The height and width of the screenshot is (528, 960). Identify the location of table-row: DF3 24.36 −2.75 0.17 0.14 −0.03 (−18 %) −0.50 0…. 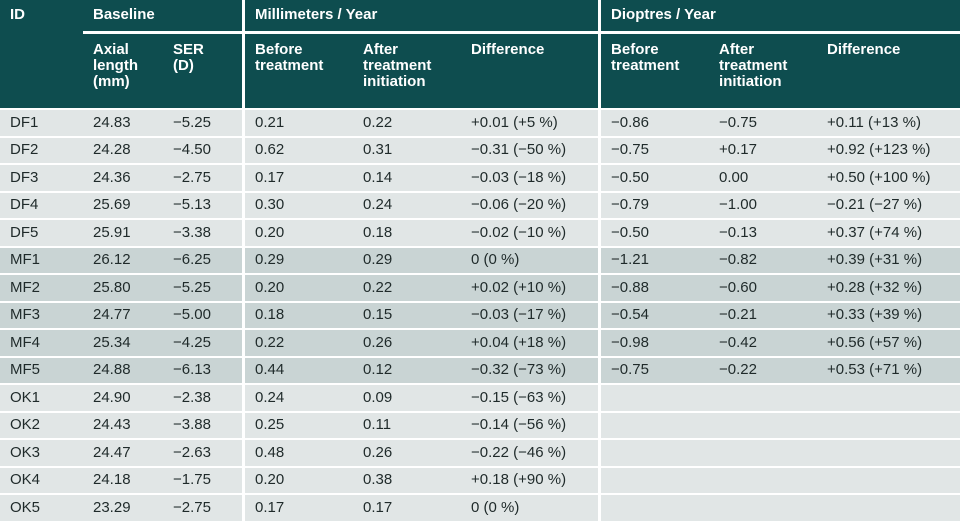
(480, 177).